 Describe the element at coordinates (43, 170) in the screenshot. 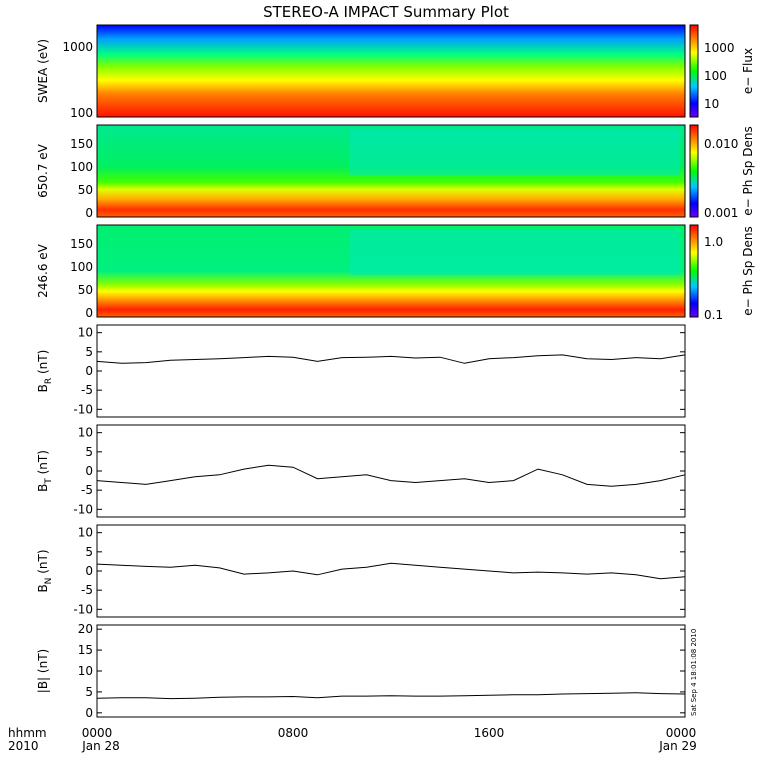

I see `pad-650-ylabel: 650.7 eV` at that location.